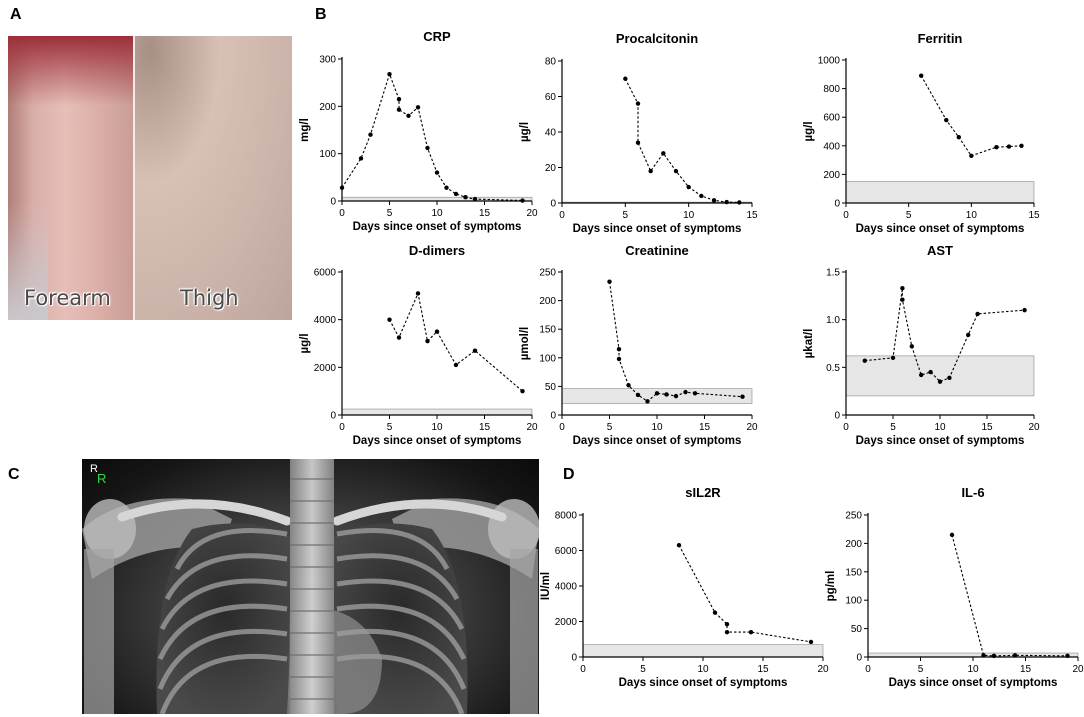 This screenshot has height=717, width=1084. Describe the element at coordinates (569, 474) in the screenshot. I see `panel-label-d: D` at that location.